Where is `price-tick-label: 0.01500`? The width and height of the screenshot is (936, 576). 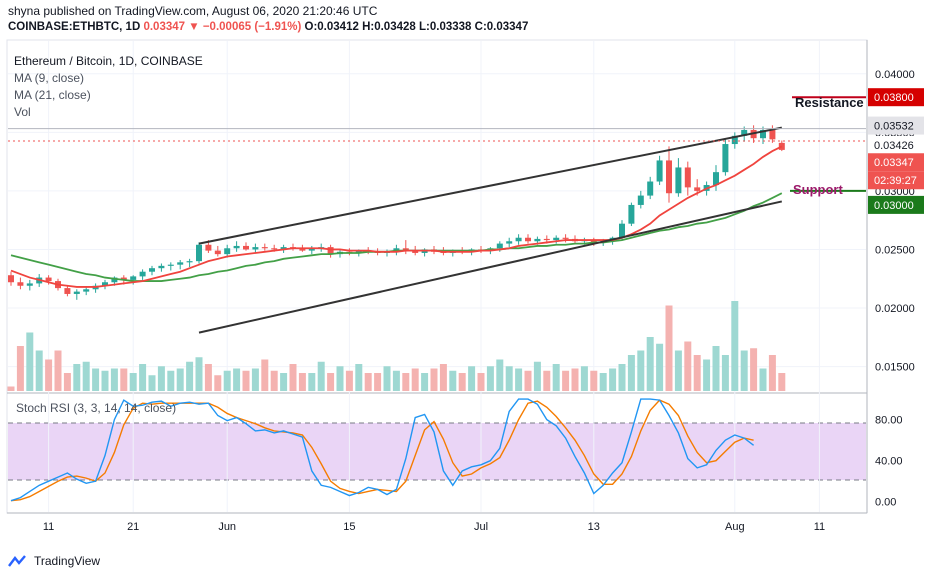
price-tick-label: 0.01500 is located at coordinates (895, 368).